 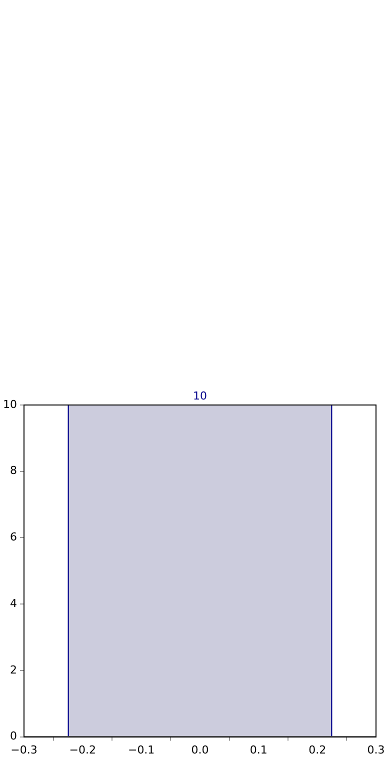 What do you see at coordinates (200, 395) in the screenshot?
I see `data-label: 10` at bounding box center [200, 395].